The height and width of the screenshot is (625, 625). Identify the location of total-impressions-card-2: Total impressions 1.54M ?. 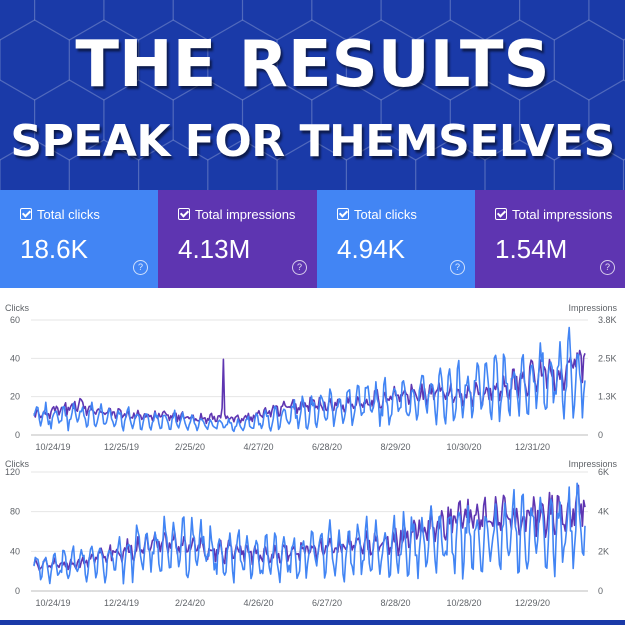
(550, 239).